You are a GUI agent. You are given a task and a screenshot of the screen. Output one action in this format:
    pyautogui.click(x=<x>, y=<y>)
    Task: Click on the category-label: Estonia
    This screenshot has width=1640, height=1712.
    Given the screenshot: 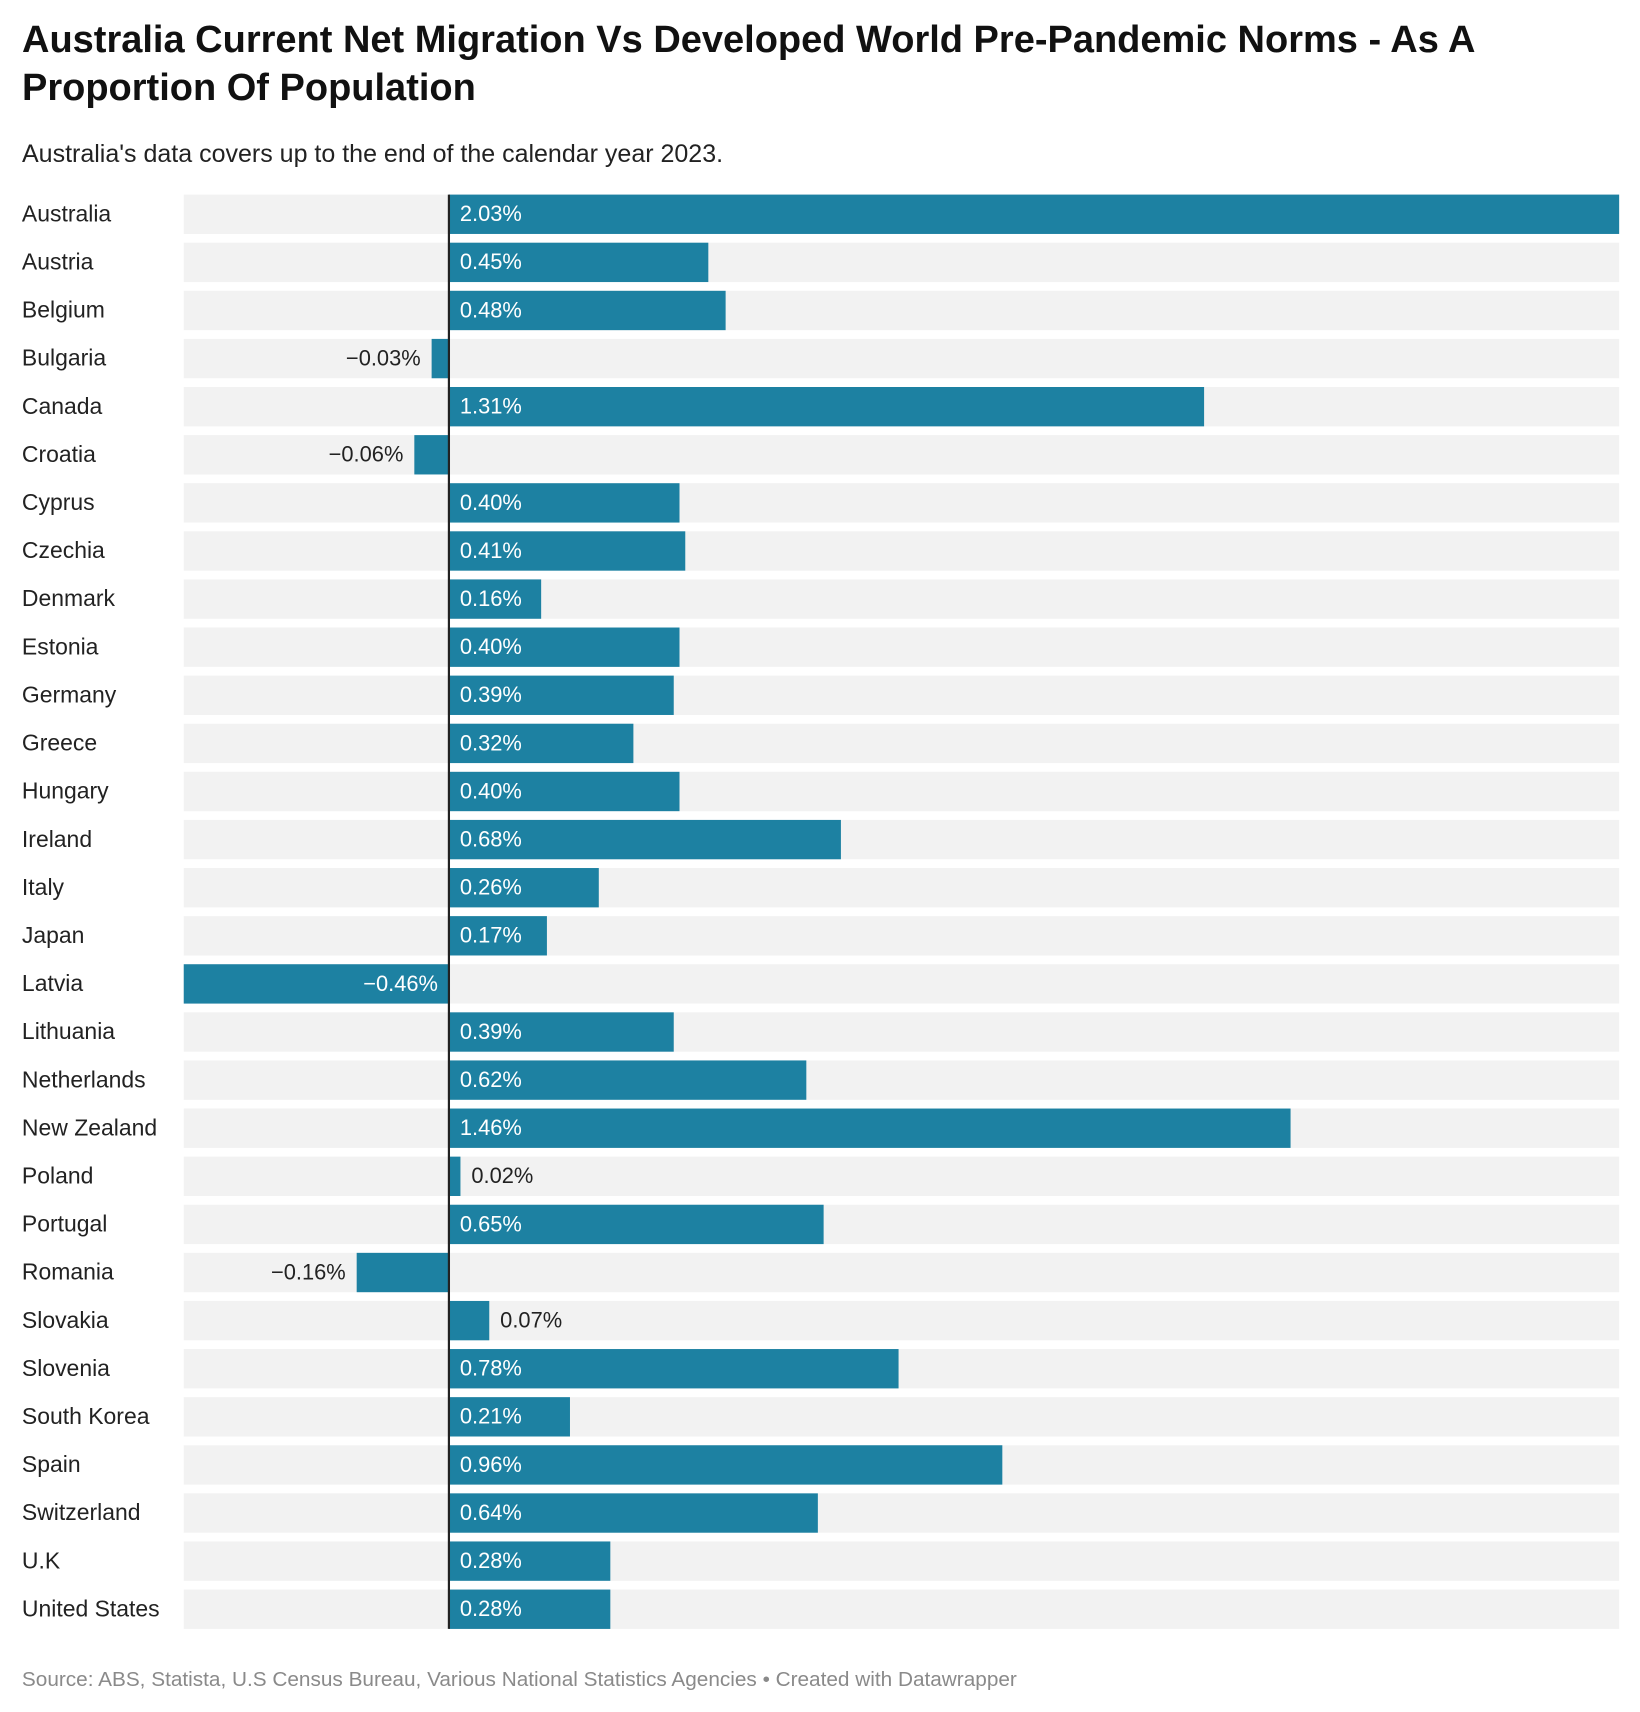 What is the action you would take?
    pyautogui.click(x=60, y=646)
    